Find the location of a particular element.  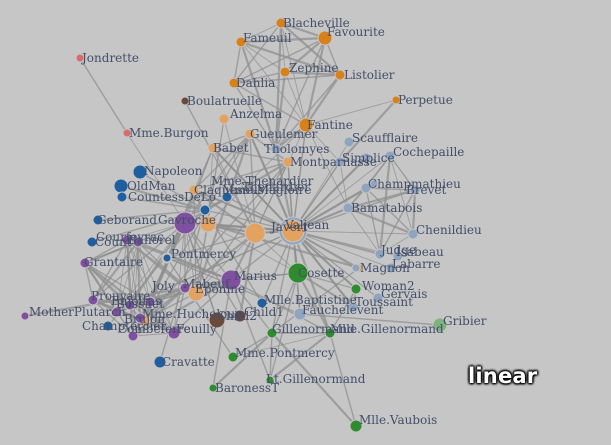

node-child1 is located at coordinates (240, 316).